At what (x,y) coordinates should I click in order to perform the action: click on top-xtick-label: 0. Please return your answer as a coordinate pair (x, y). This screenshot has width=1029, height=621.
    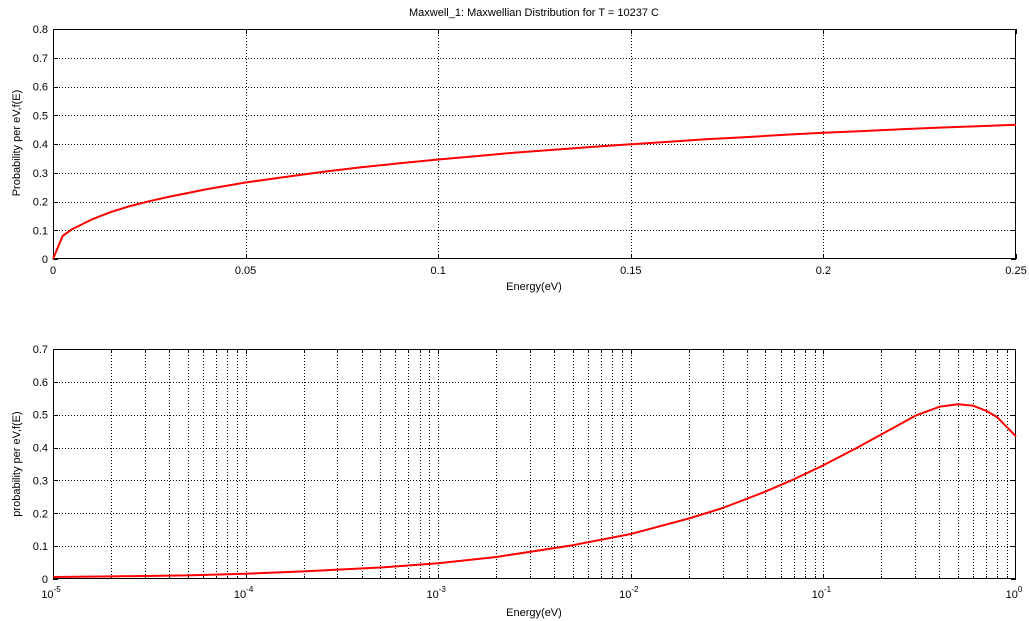
    Looking at the image, I should click on (53, 271).